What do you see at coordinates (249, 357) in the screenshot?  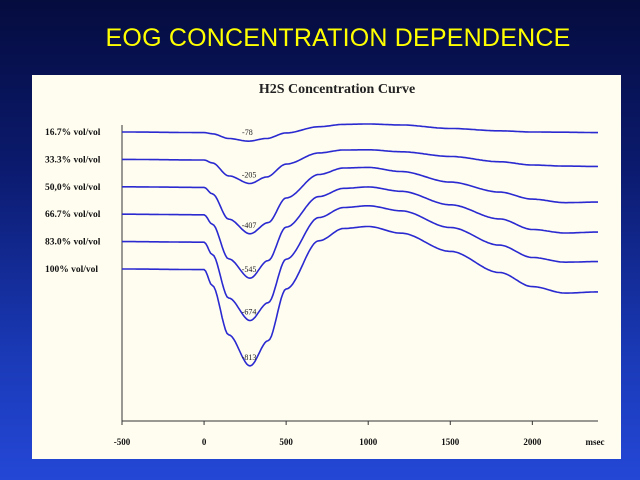 I see `peak-value-label: -813` at bounding box center [249, 357].